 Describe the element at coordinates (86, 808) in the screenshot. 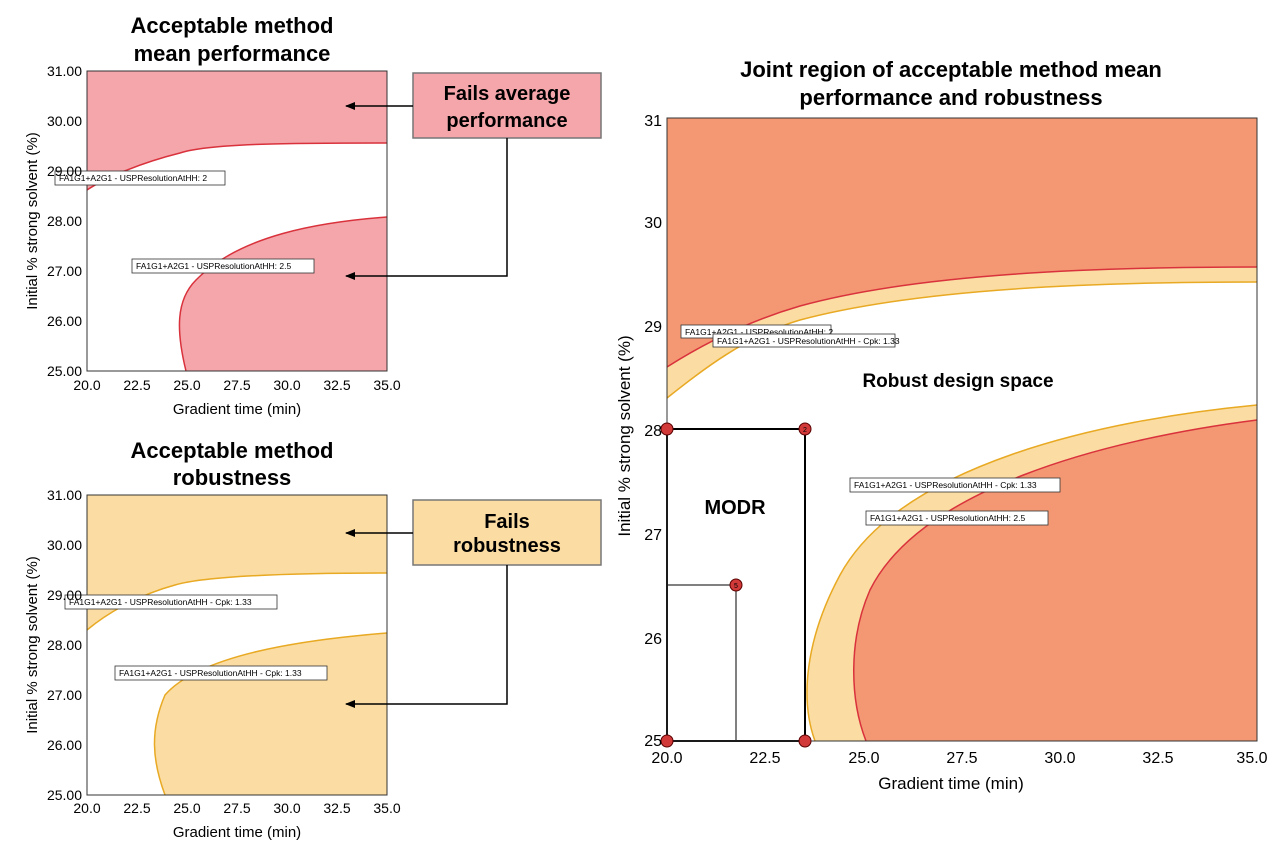

I see `robust-x-tick: 20.0` at that location.